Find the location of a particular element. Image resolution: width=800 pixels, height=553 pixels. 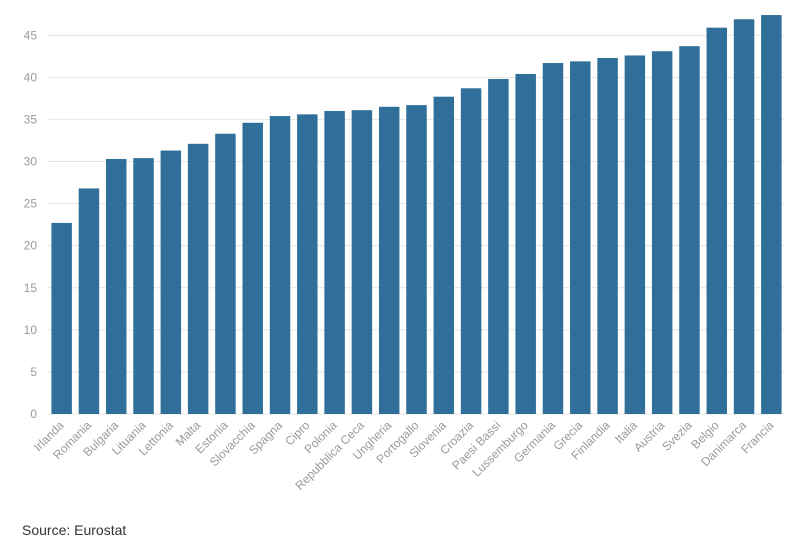

x-tick-label: Austria is located at coordinates (649, 436).